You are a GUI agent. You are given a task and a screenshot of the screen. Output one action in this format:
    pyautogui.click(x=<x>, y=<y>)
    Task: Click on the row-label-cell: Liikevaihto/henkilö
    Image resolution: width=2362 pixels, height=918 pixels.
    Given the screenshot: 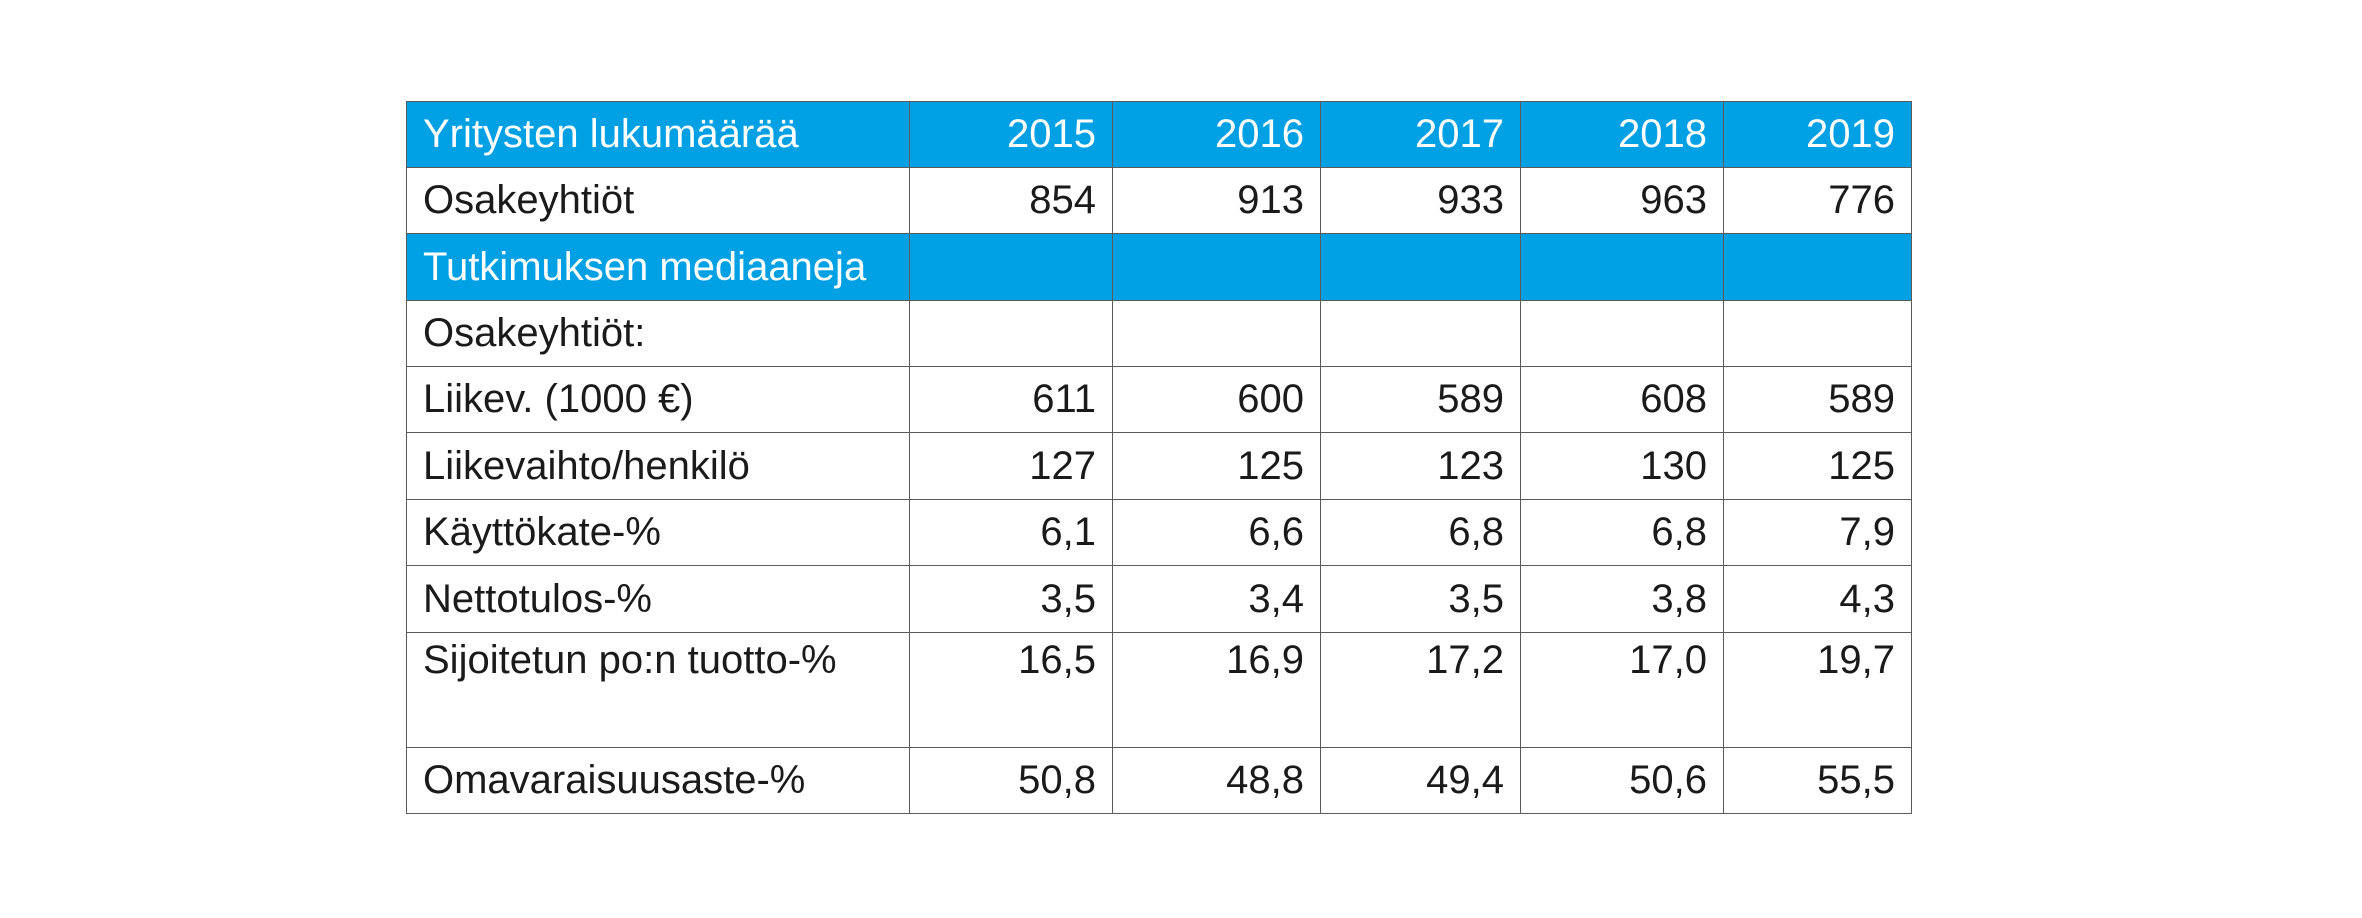 What is the action you would take?
    pyautogui.click(x=658, y=466)
    